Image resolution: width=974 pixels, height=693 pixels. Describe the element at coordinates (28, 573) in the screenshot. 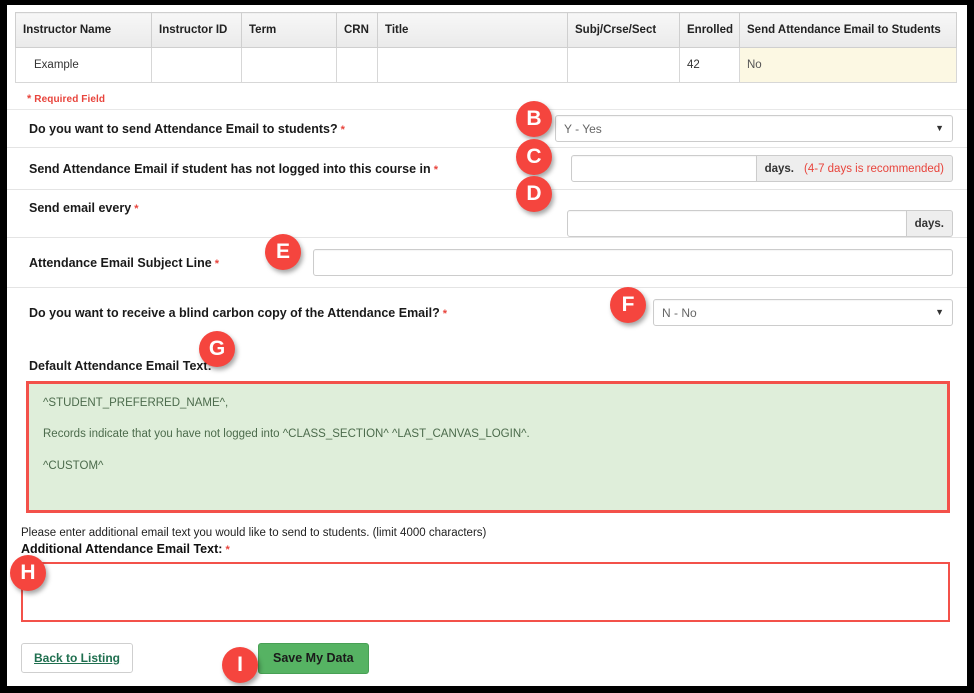

I see `annotation-badge-h: H` at that location.